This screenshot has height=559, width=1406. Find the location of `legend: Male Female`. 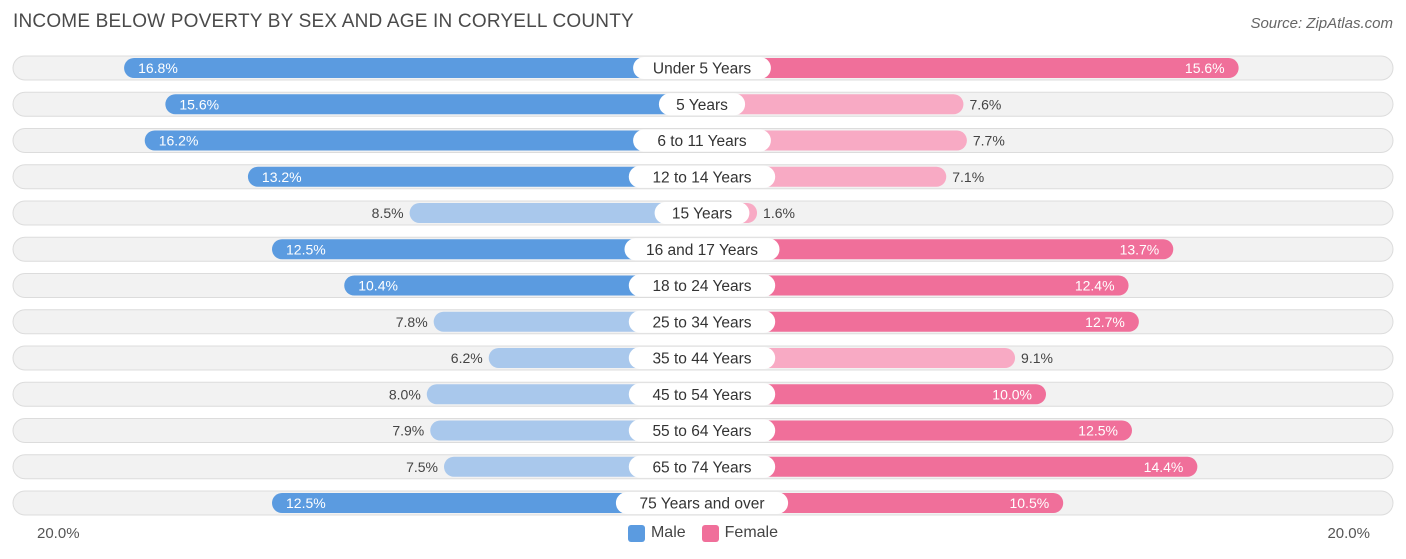

legend: Male Female is located at coordinates (703, 533).